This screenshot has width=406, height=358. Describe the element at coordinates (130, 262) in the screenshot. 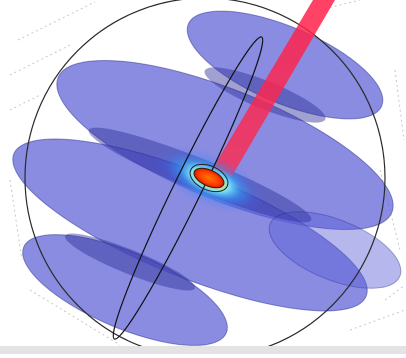

I see `overlap-band` at that location.